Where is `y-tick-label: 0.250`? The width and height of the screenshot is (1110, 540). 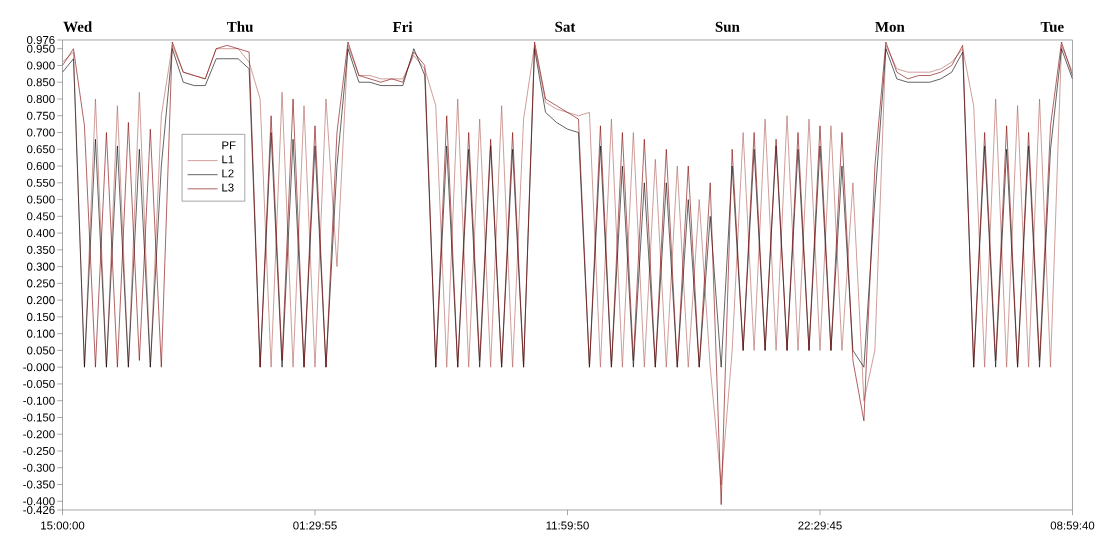
y-tick-label: 0.250 is located at coordinates (40, 283).